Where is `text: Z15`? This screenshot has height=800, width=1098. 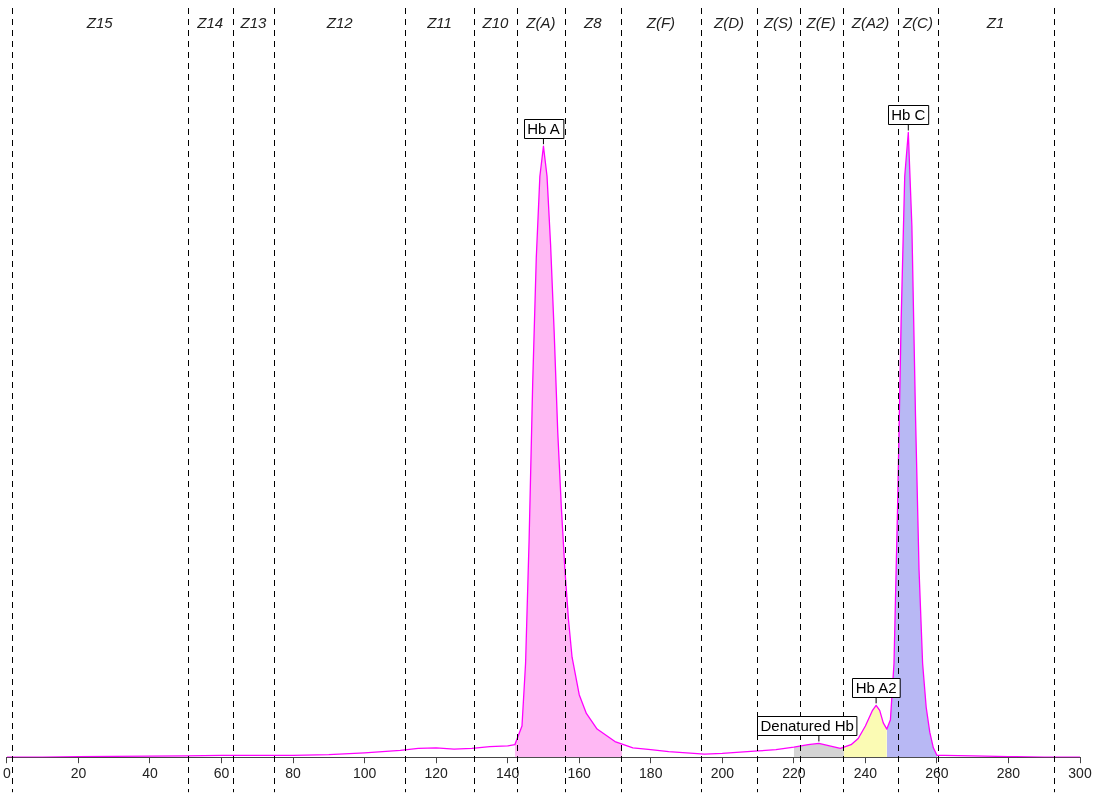 text: Z15 is located at coordinates (99, 23).